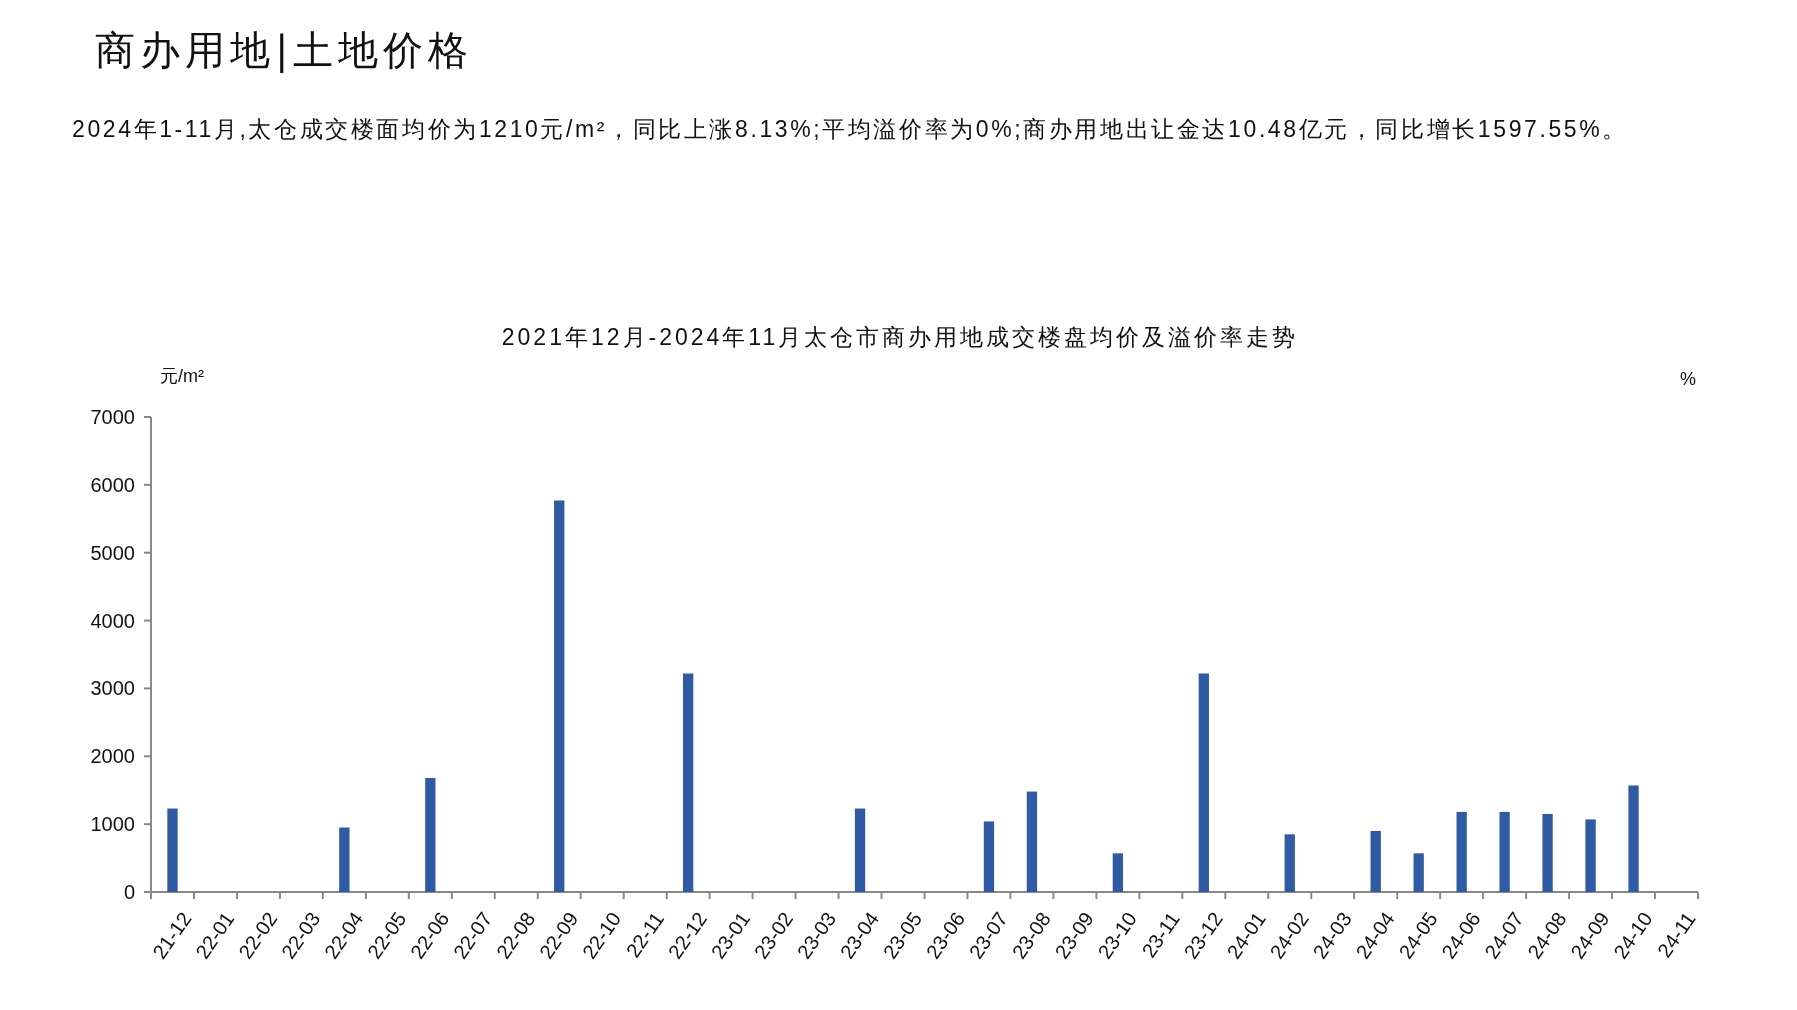 The height and width of the screenshot is (1010, 1797). Describe the element at coordinates (284, 50) in the screenshot. I see `heading: 商办用地|土地价格` at that location.